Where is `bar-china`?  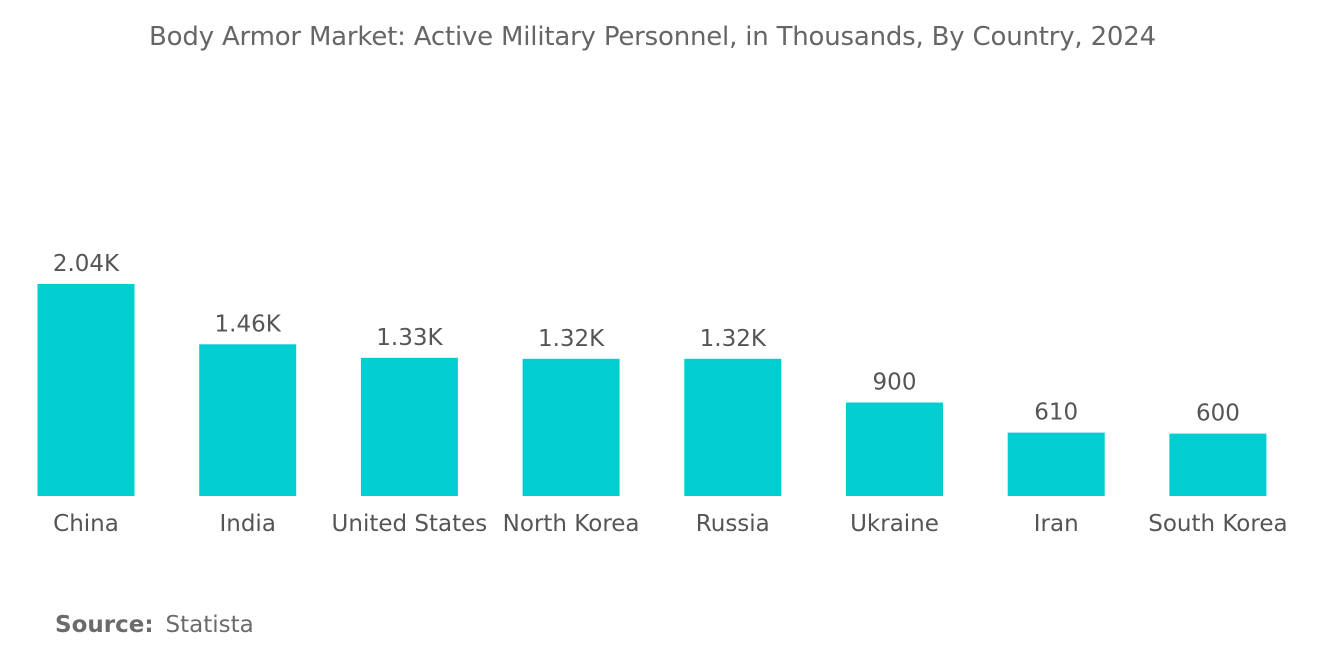 bar-china is located at coordinates (86, 390).